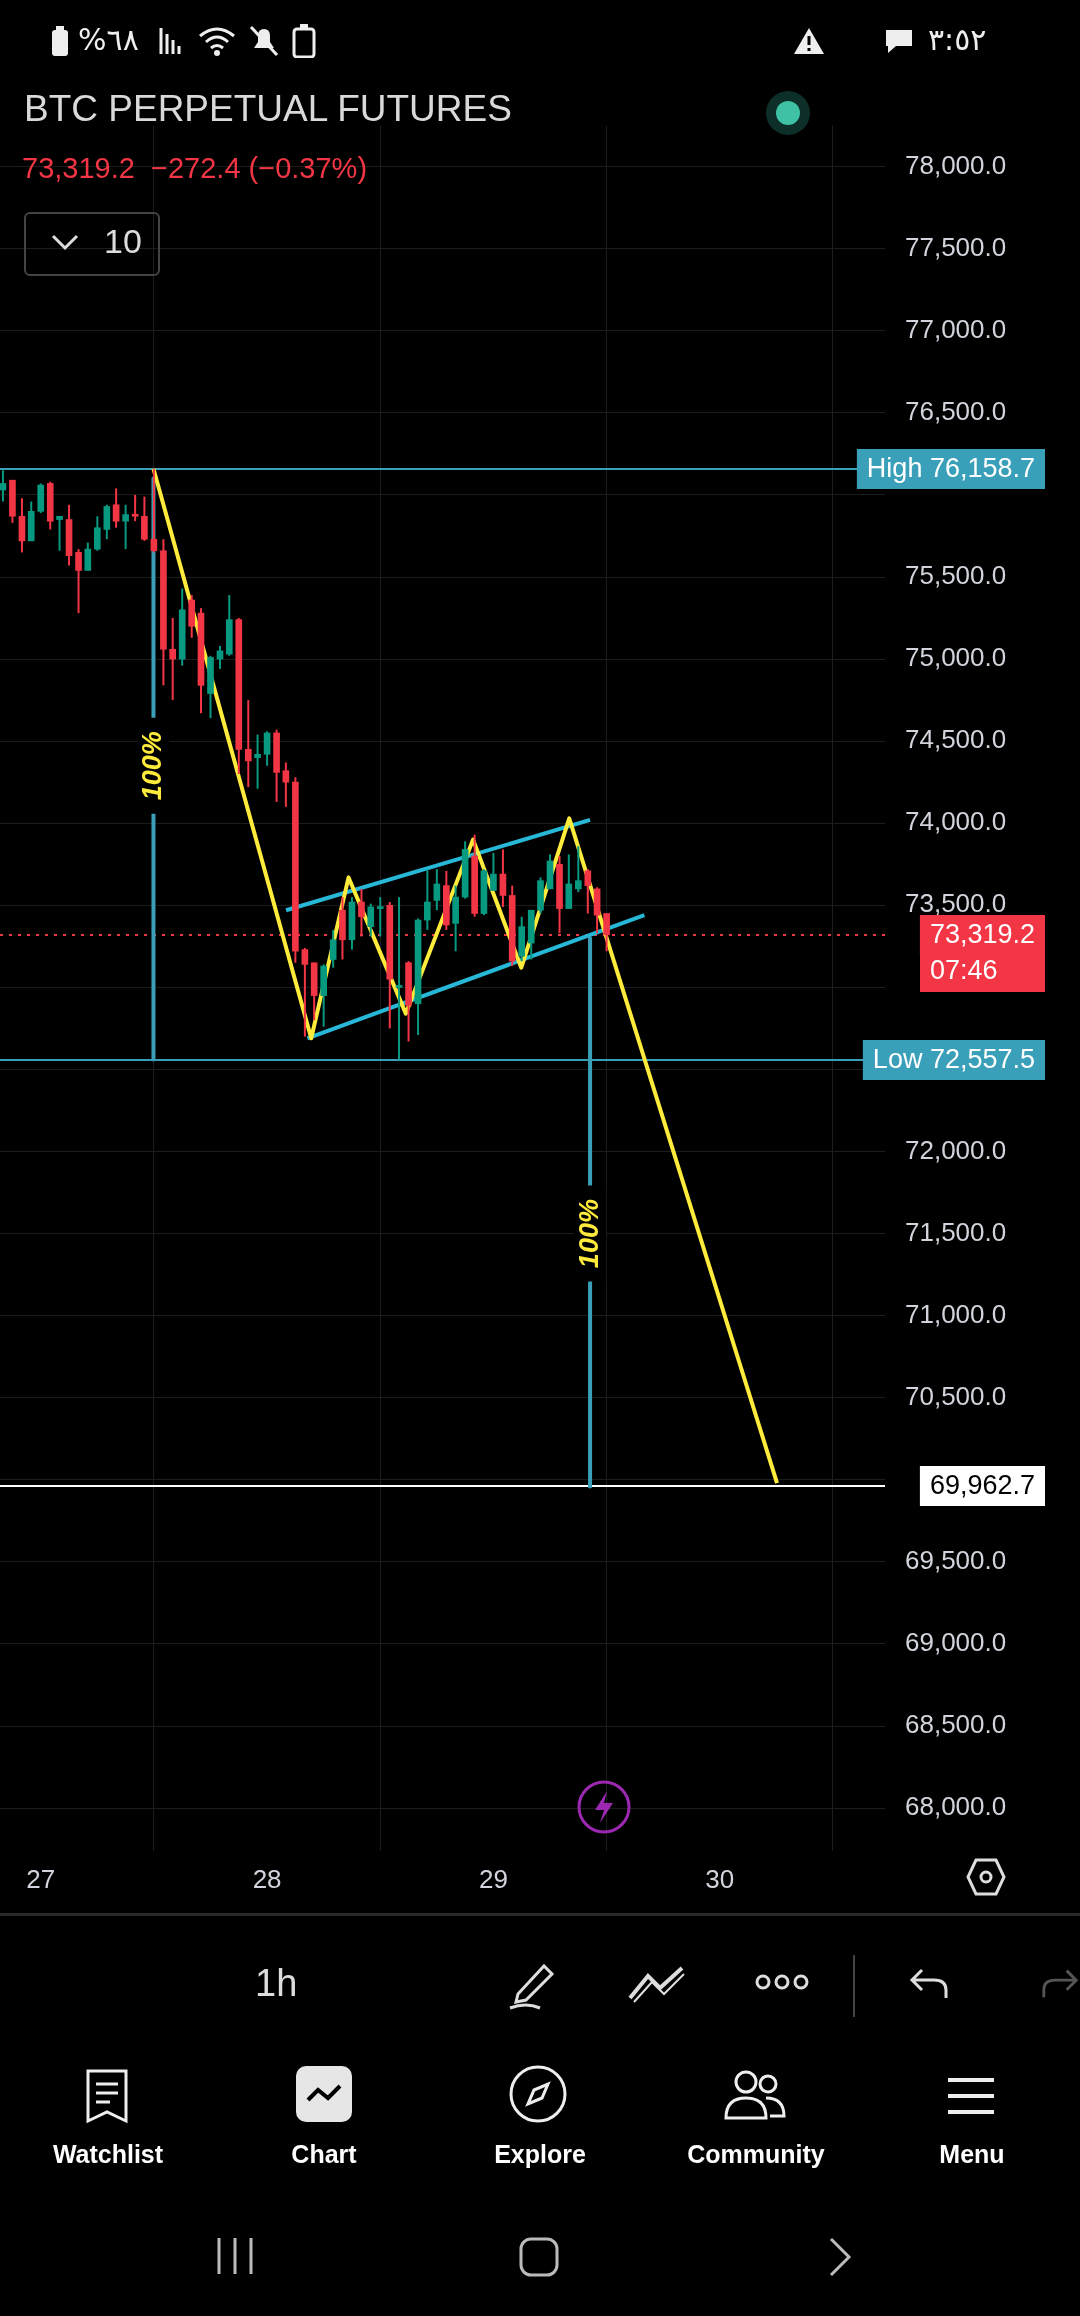 The image size is (1080, 2316). What do you see at coordinates (956, 739) in the screenshot?
I see `y-tick-label: 74,500.0` at bounding box center [956, 739].